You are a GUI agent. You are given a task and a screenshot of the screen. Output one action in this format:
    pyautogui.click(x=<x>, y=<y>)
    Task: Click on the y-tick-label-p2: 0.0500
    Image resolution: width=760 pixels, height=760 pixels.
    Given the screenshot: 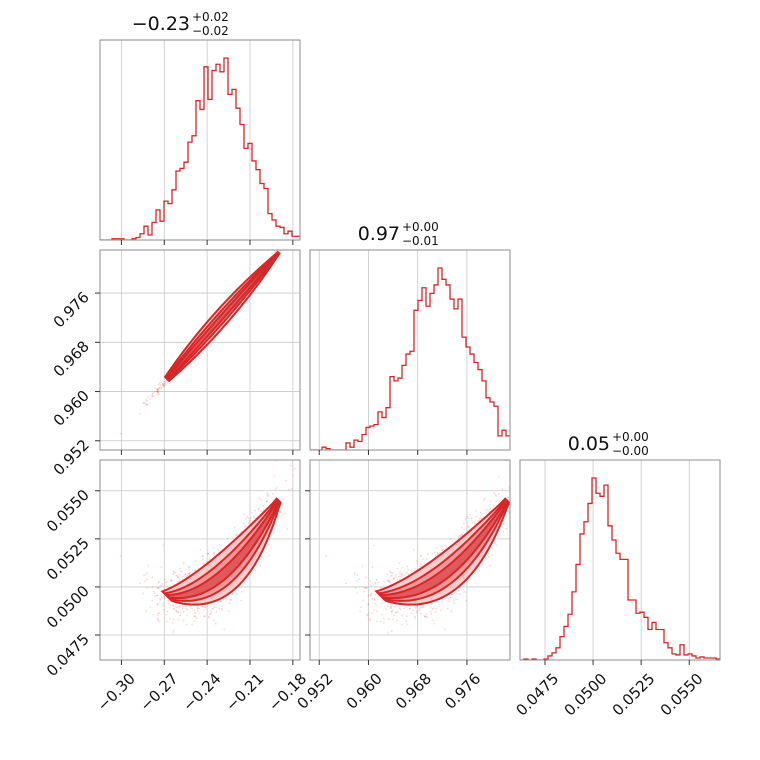 What is the action you would take?
    pyautogui.click(x=68, y=607)
    